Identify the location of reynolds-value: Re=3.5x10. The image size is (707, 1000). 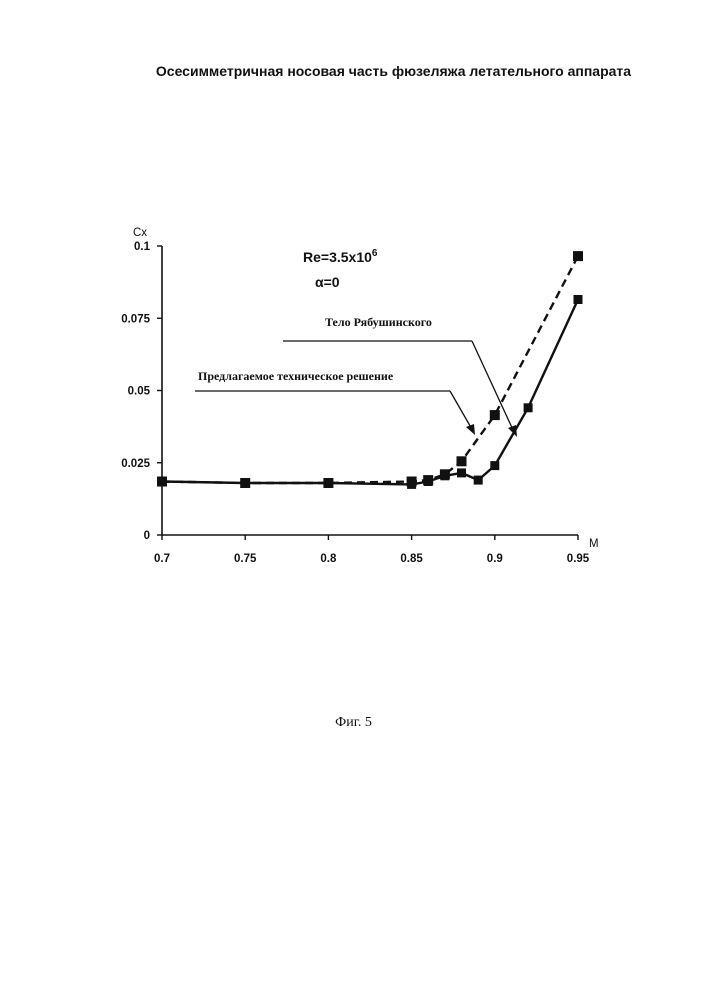
(337, 257).